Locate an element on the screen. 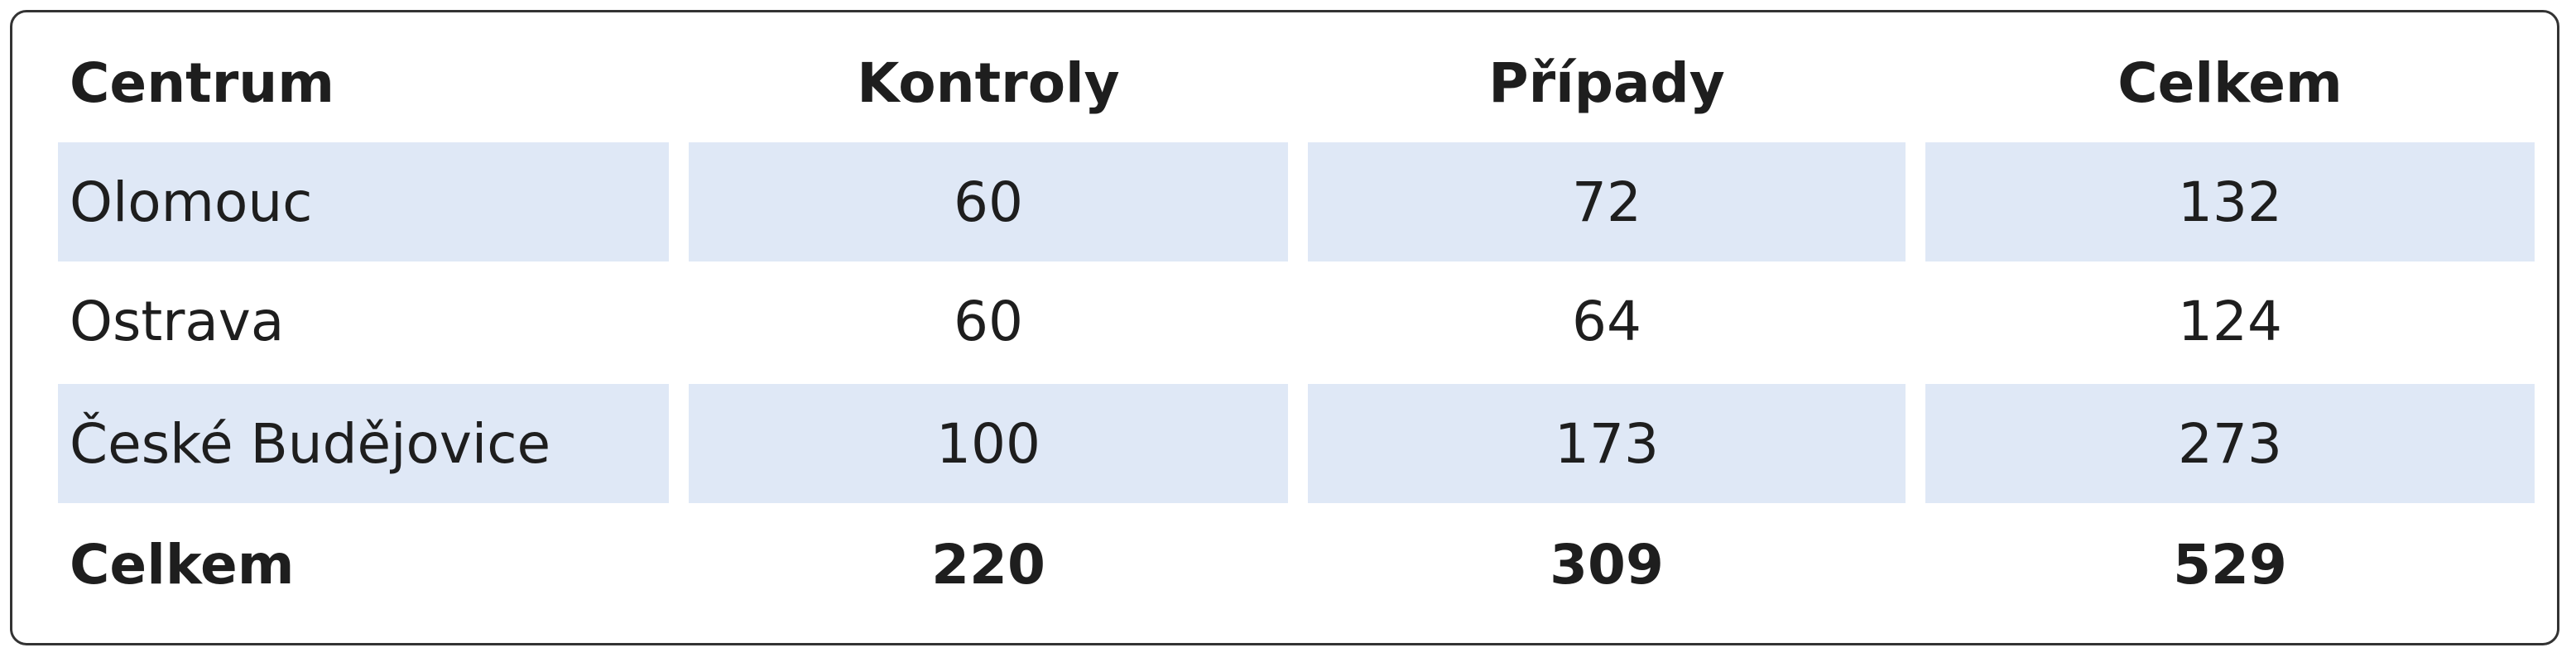 The width and height of the screenshot is (2576, 662). row-label: Ostrava is located at coordinates (177, 321).